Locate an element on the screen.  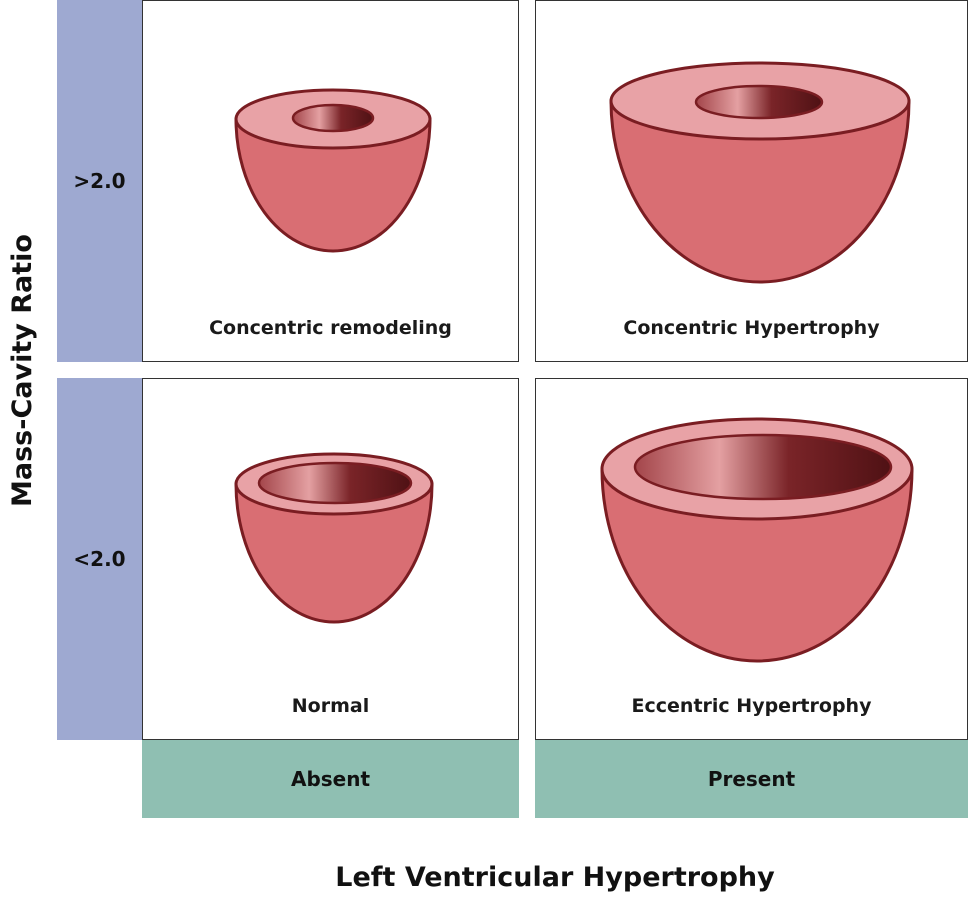
y-axis-title-text: Mass-Cavity Ratio is located at coordinates (22, 370).